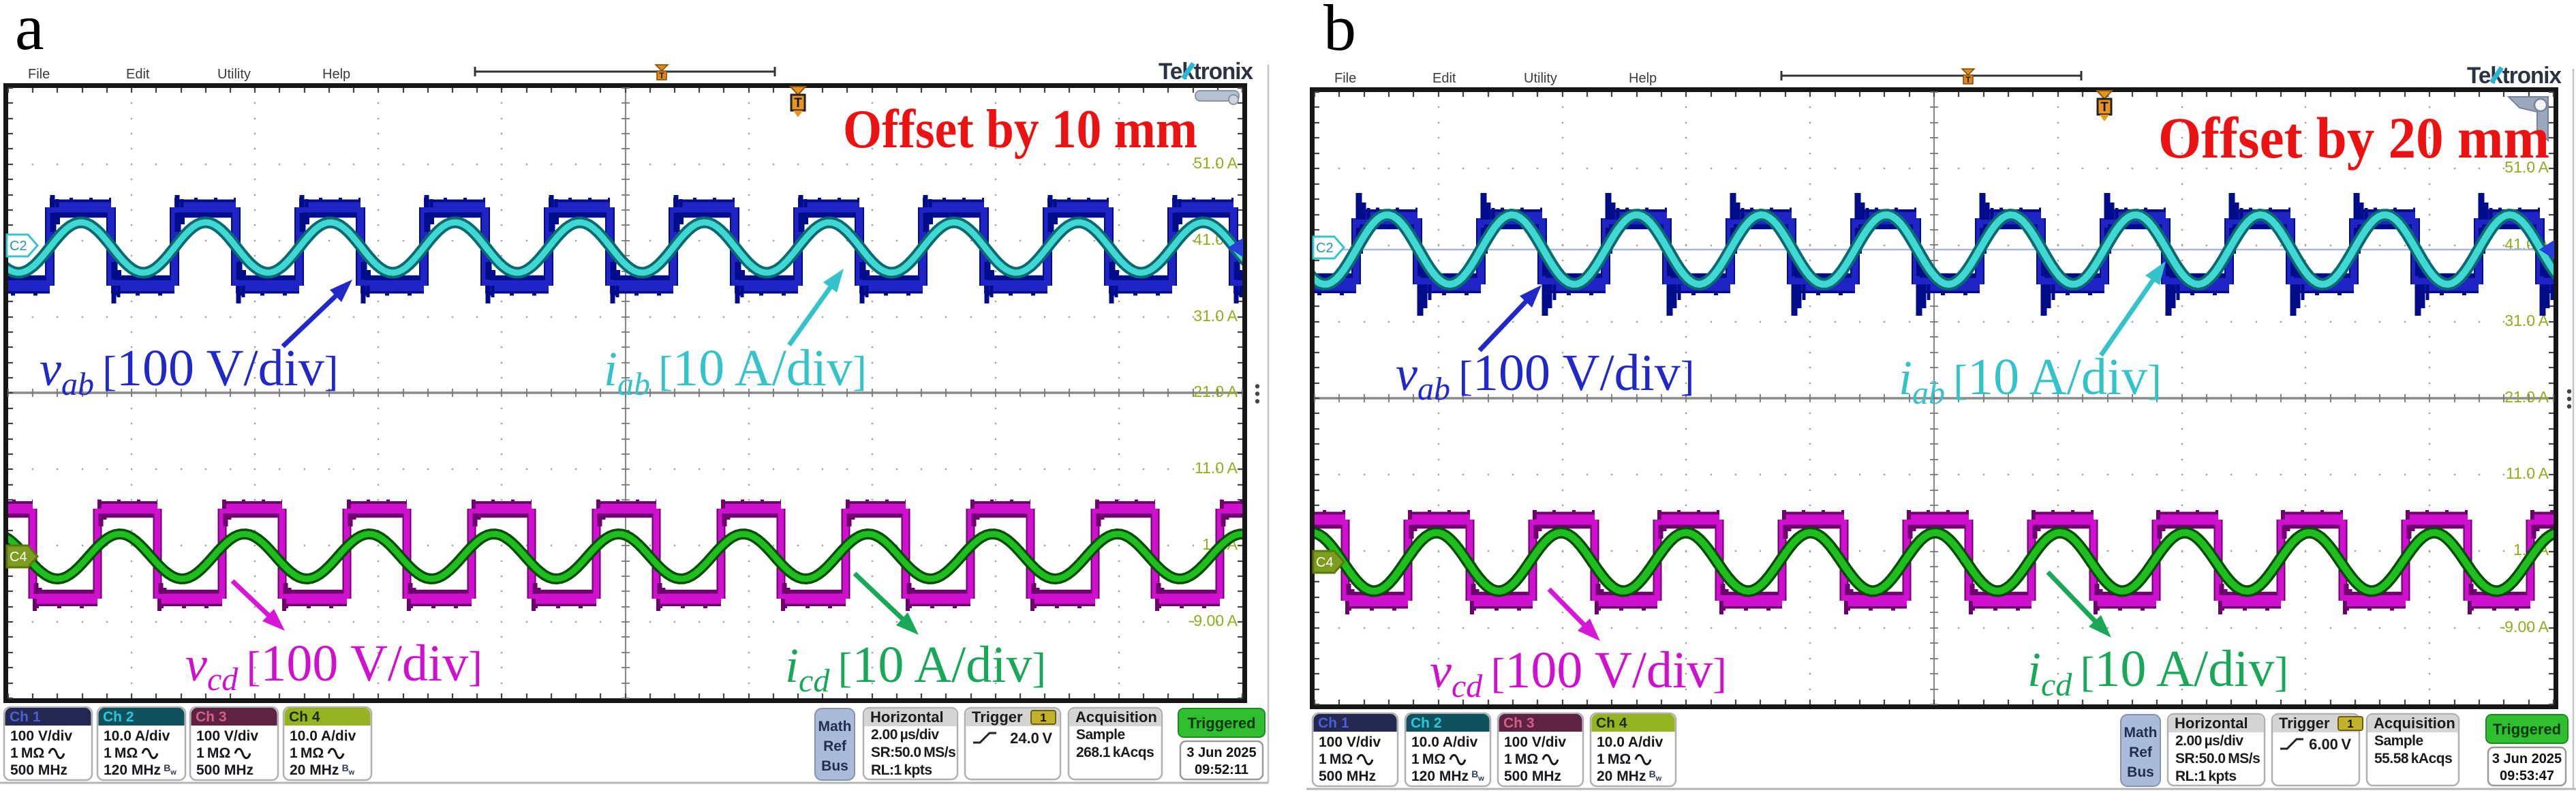 This screenshot has width=2576, height=791. What do you see at coordinates (2330, 744) in the screenshot?
I see `svg-text: 6.00 V` at bounding box center [2330, 744].